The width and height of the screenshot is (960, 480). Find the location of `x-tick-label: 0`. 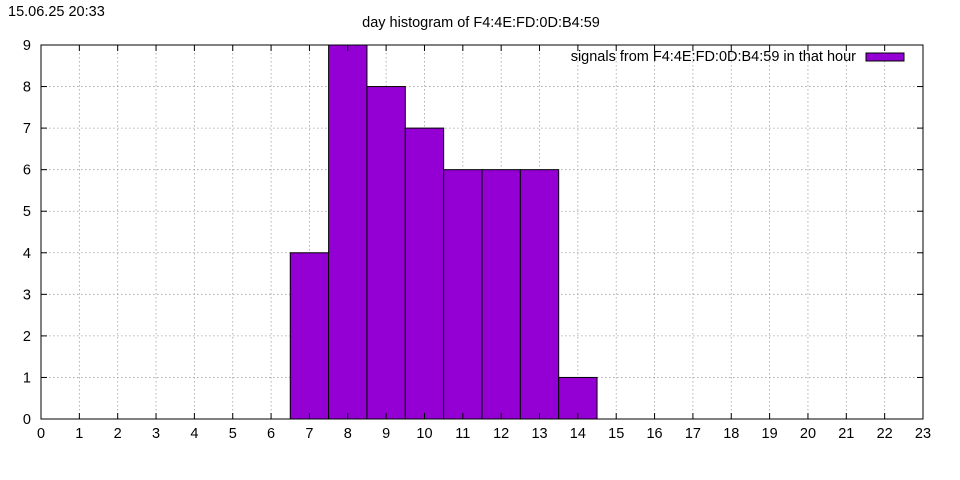

x-tick-label: 0 is located at coordinates (41, 434).